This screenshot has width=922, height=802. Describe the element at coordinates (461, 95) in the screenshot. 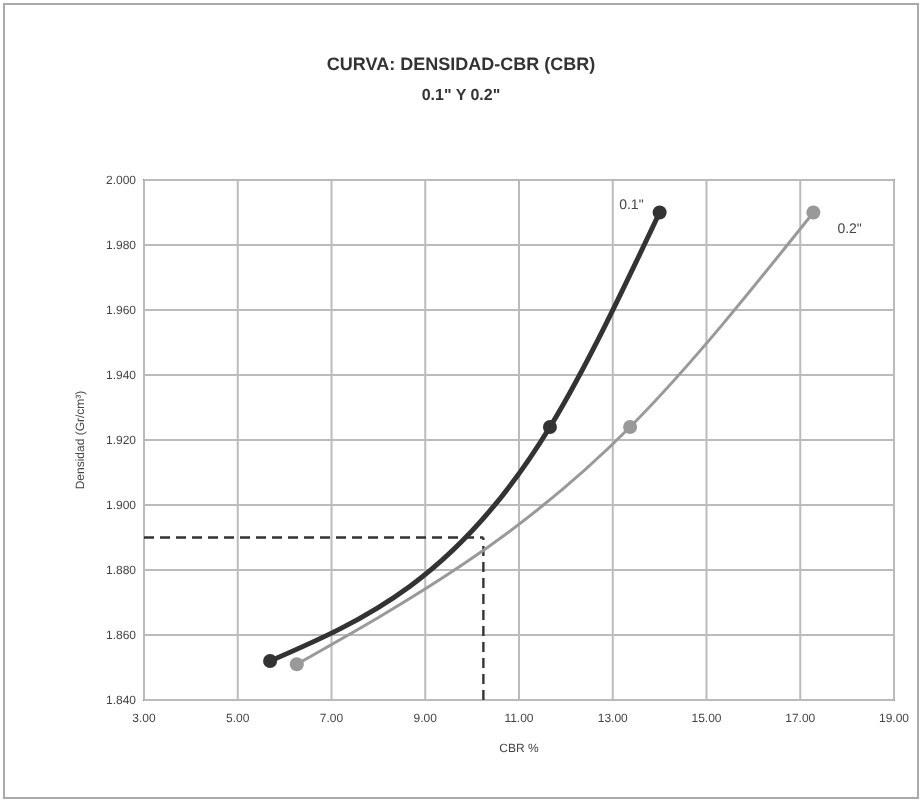

I see `chart-subtitle: 0.1" Y 0.2"` at that location.